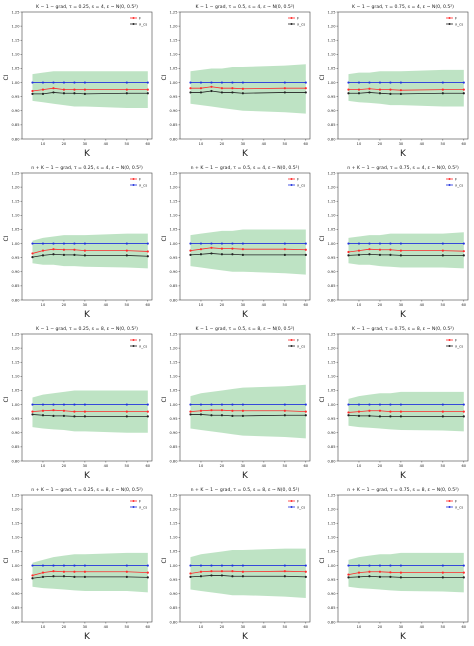 The image size is (474, 646). What do you see at coordinates (64, 466) in the screenshot?
I see `x-tick-label: 20` at bounding box center [64, 466].